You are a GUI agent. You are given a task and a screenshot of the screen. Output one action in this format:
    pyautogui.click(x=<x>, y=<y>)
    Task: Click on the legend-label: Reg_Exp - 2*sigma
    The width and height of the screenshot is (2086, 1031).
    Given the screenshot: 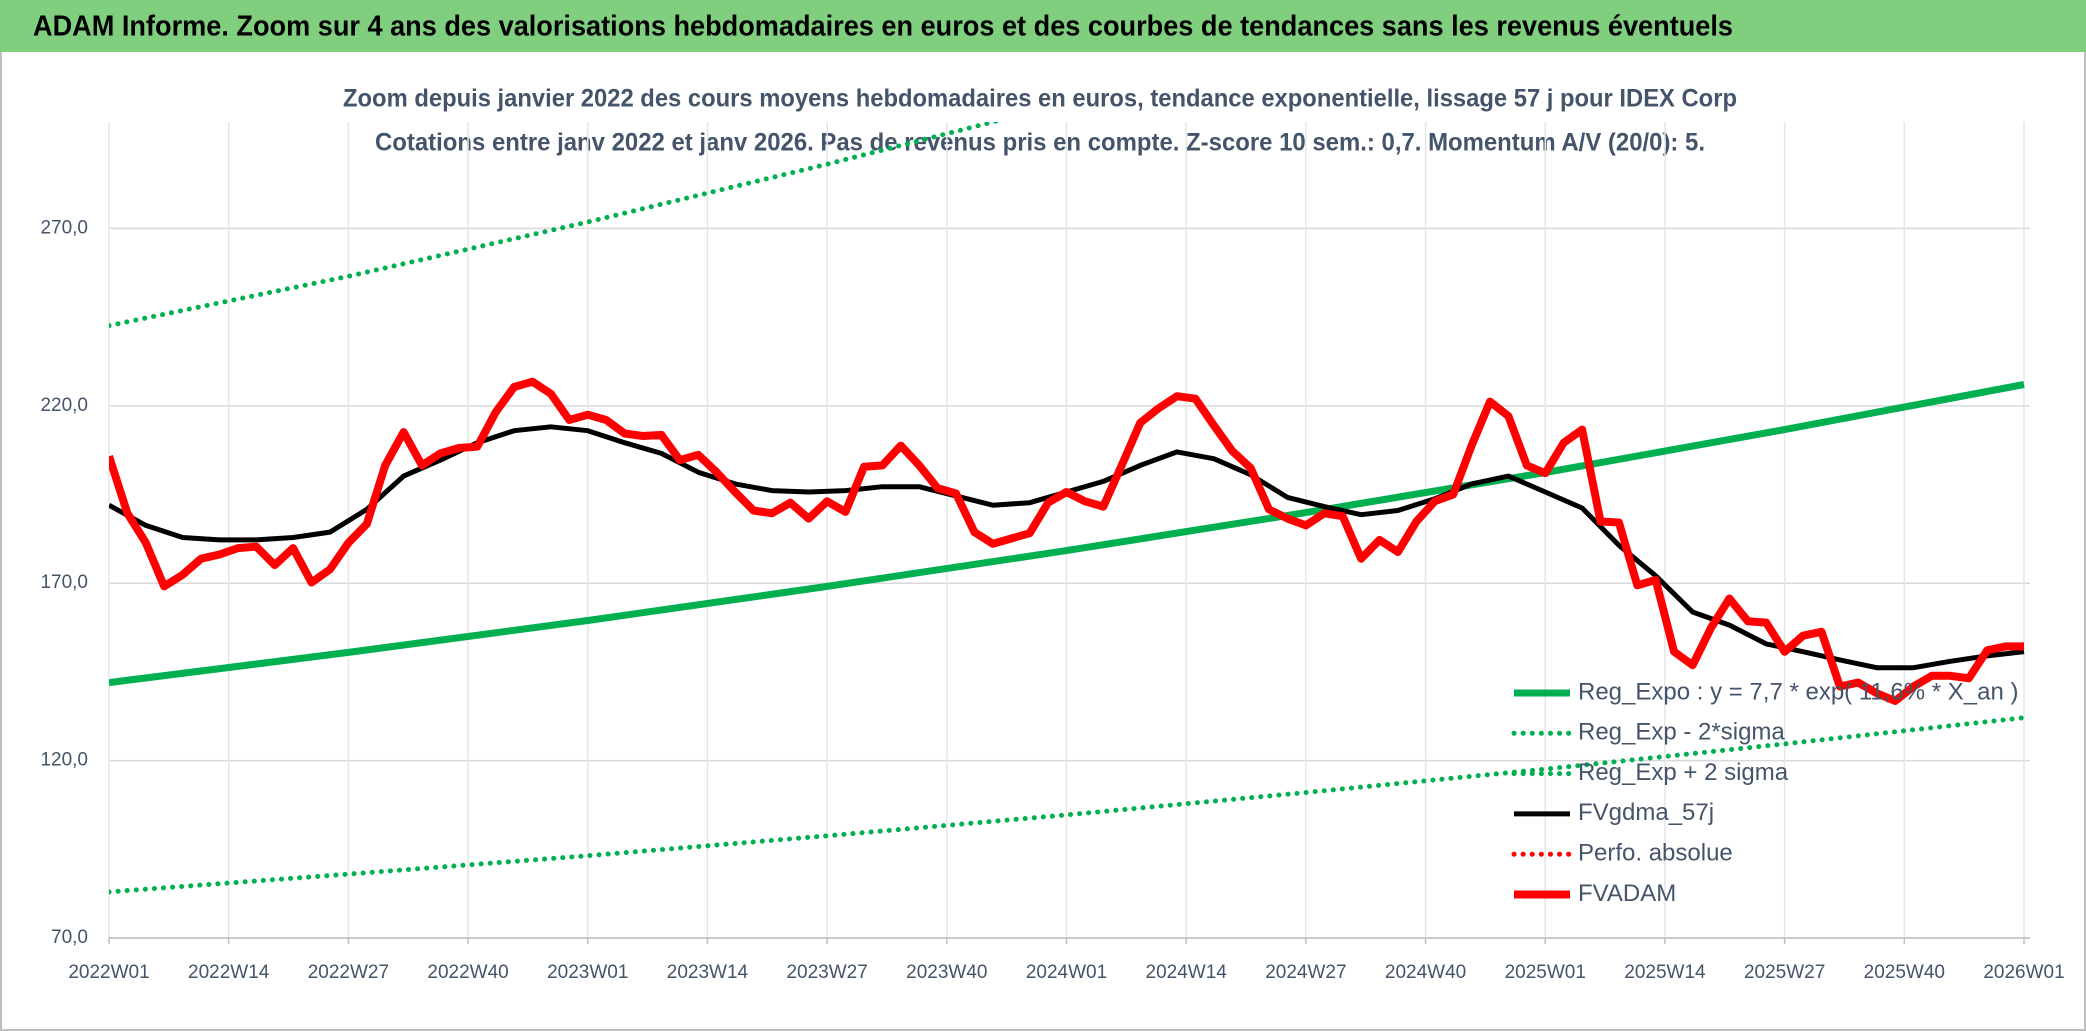 What is the action you would take?
    pyautogui.click(x=1681, y=732)
    